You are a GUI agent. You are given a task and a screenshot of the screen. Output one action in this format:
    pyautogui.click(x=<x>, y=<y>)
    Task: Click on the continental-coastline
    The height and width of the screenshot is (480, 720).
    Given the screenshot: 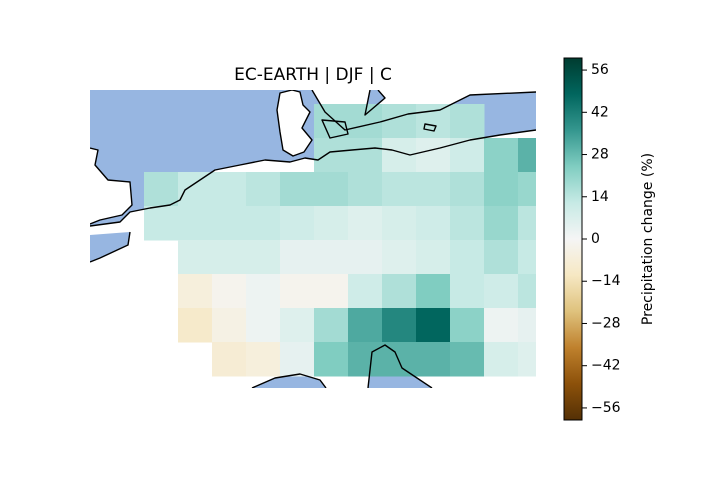 What is the action you would take?
    pyautogui.click(x=313, y=178)
    